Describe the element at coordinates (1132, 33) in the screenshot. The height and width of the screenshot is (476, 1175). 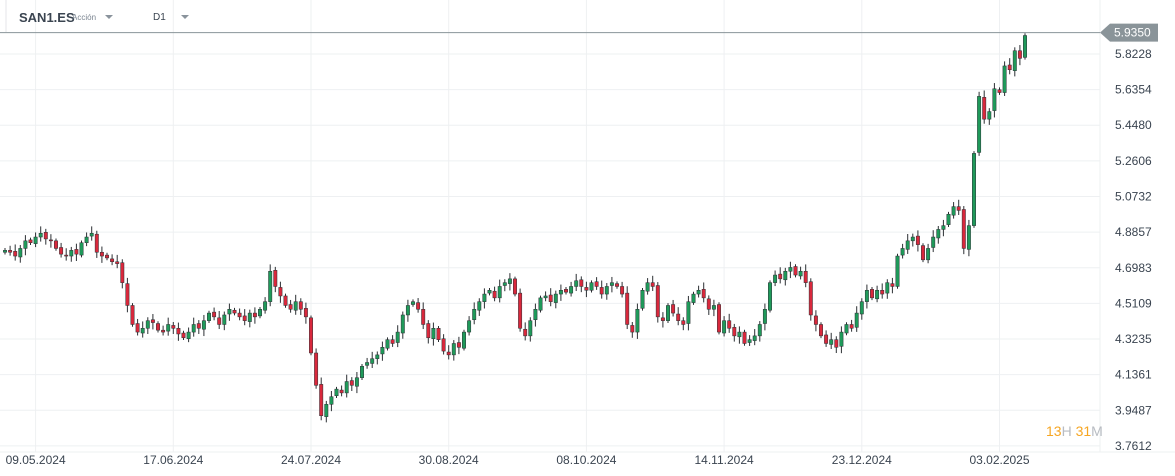
I see `current-price-label: 5.9350` at that location.